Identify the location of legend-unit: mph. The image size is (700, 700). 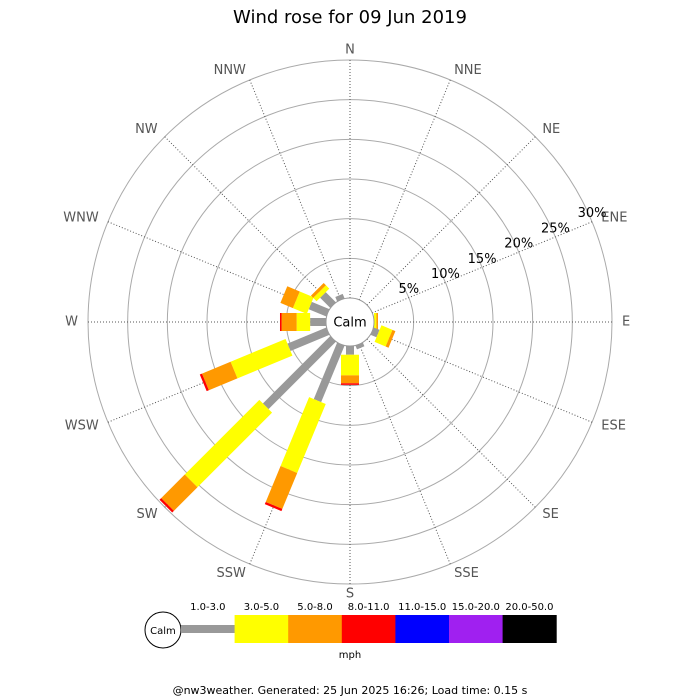
(350, 655).